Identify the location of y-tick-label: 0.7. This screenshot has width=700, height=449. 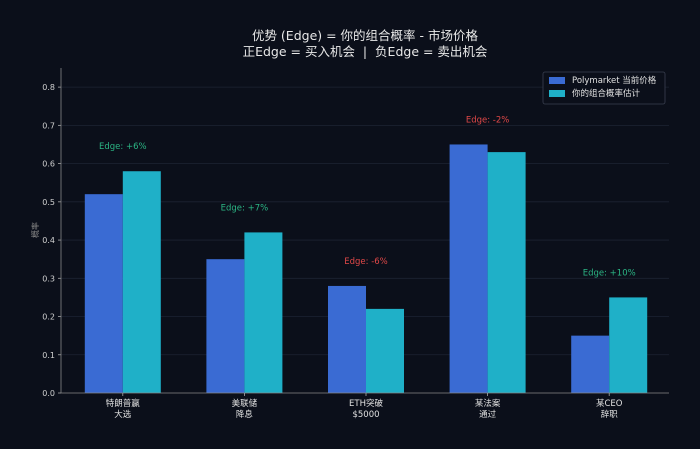
(48, 125).